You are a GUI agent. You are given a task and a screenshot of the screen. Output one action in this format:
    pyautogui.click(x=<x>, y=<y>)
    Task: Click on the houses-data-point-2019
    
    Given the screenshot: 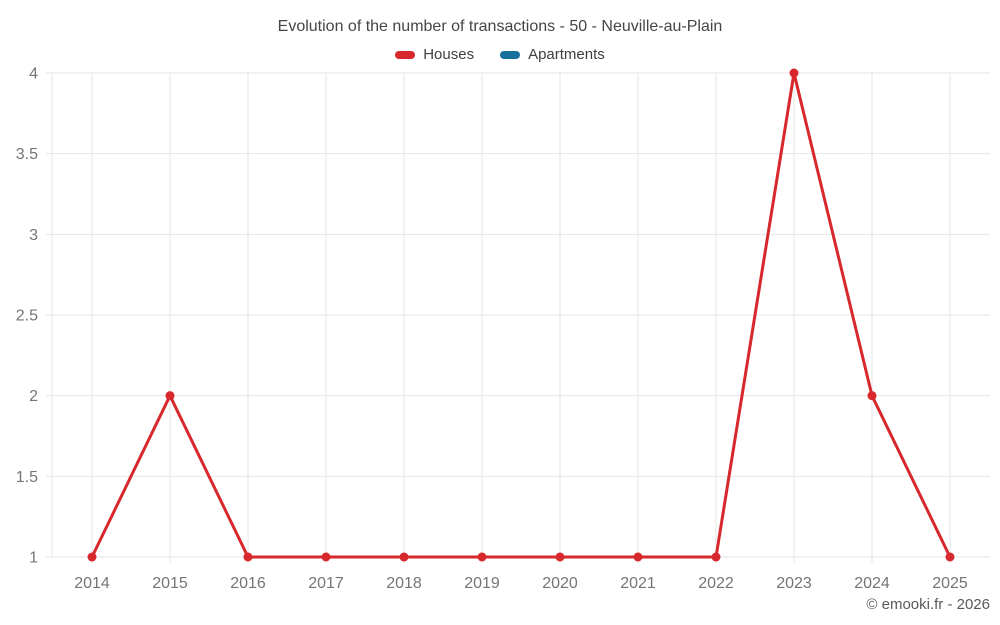 What is the action you would take?
    pyautogui.click(x=482, y=557)
    